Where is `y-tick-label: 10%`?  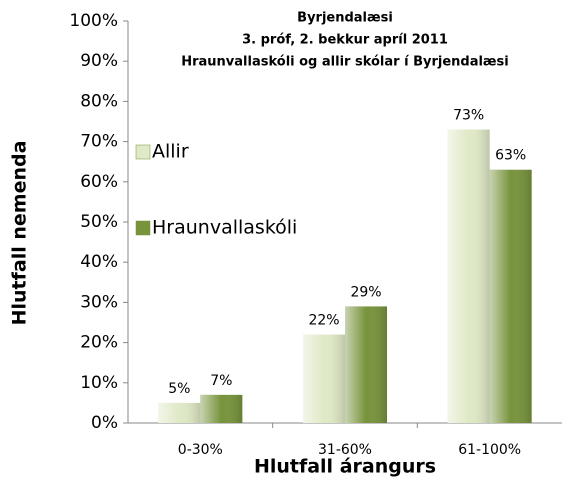 y-tick-label: 10% is located at coordinates (99, 383).